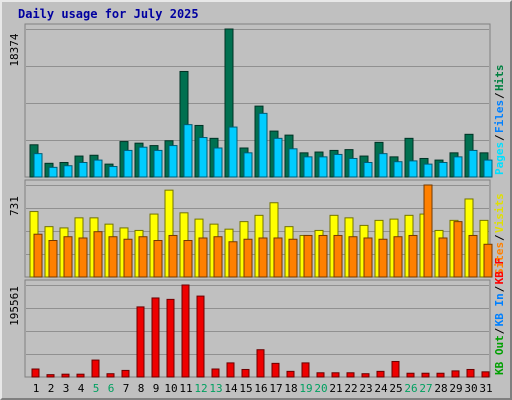  Describe the element at coordinates (215, 388) in the screenshot. I see `x-tick-label-day-13: 13` at that location.